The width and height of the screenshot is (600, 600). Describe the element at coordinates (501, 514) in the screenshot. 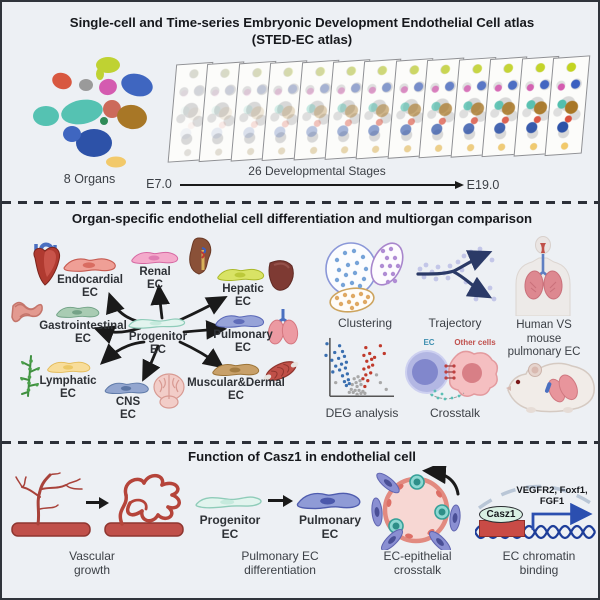

I see `casz1-factor-badge: Casz1` at that location.